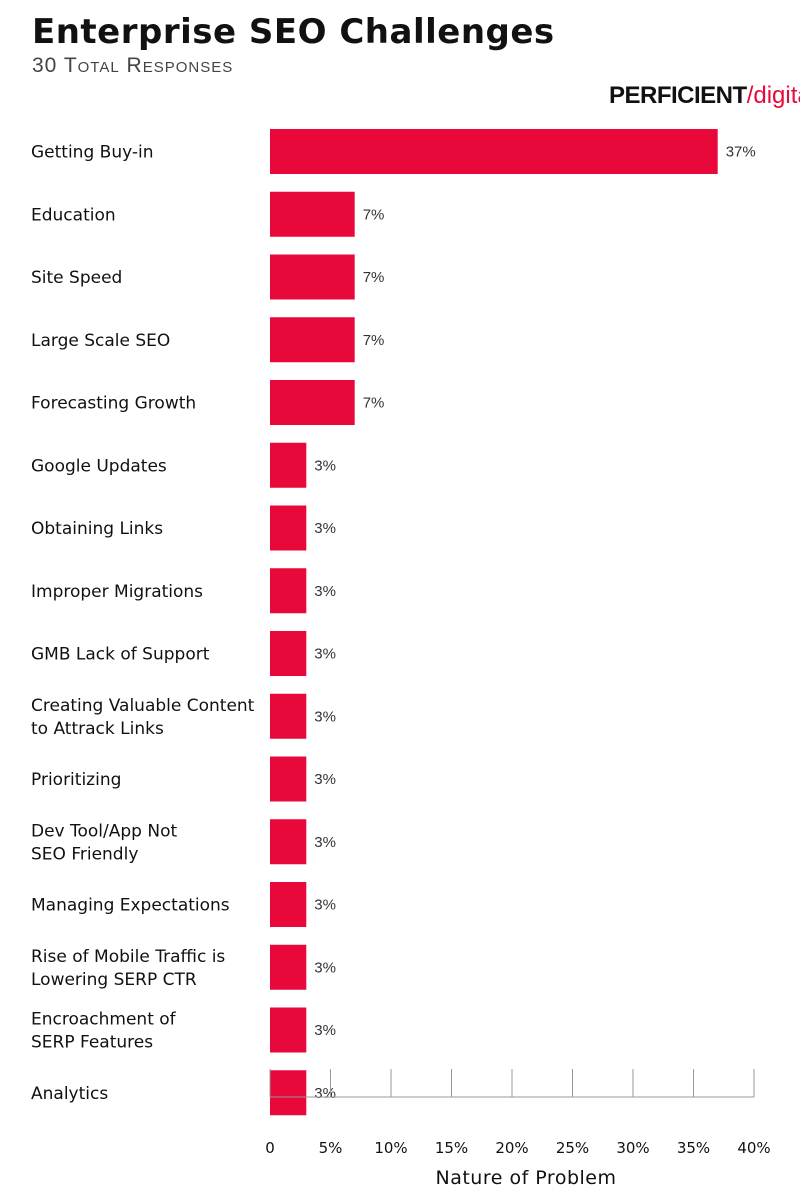 The height and width of the screenshot is (1200, 800). What do you see at coordinates (451, 1148) in the screenshot?
I see `x-tick-label: 15%` at bounding box center [451, 1148].